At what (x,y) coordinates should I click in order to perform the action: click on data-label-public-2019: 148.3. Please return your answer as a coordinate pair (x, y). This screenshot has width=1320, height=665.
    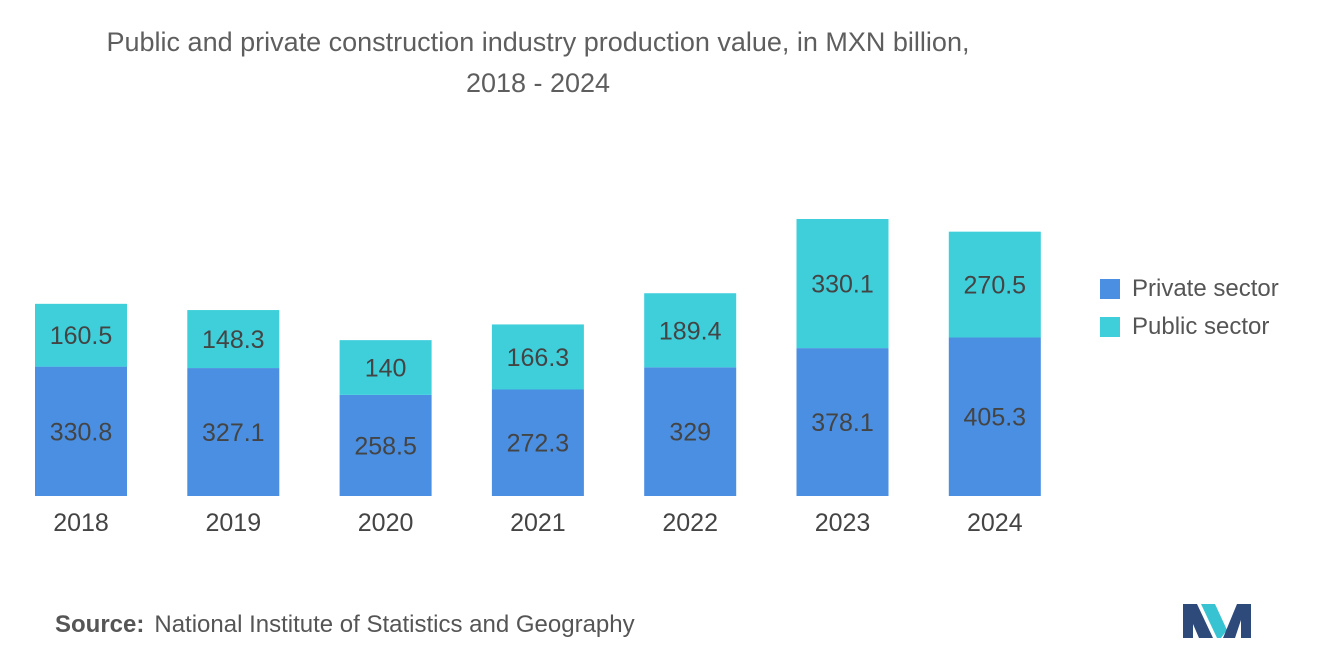
    Looking at the image, I should click on (233, 340).